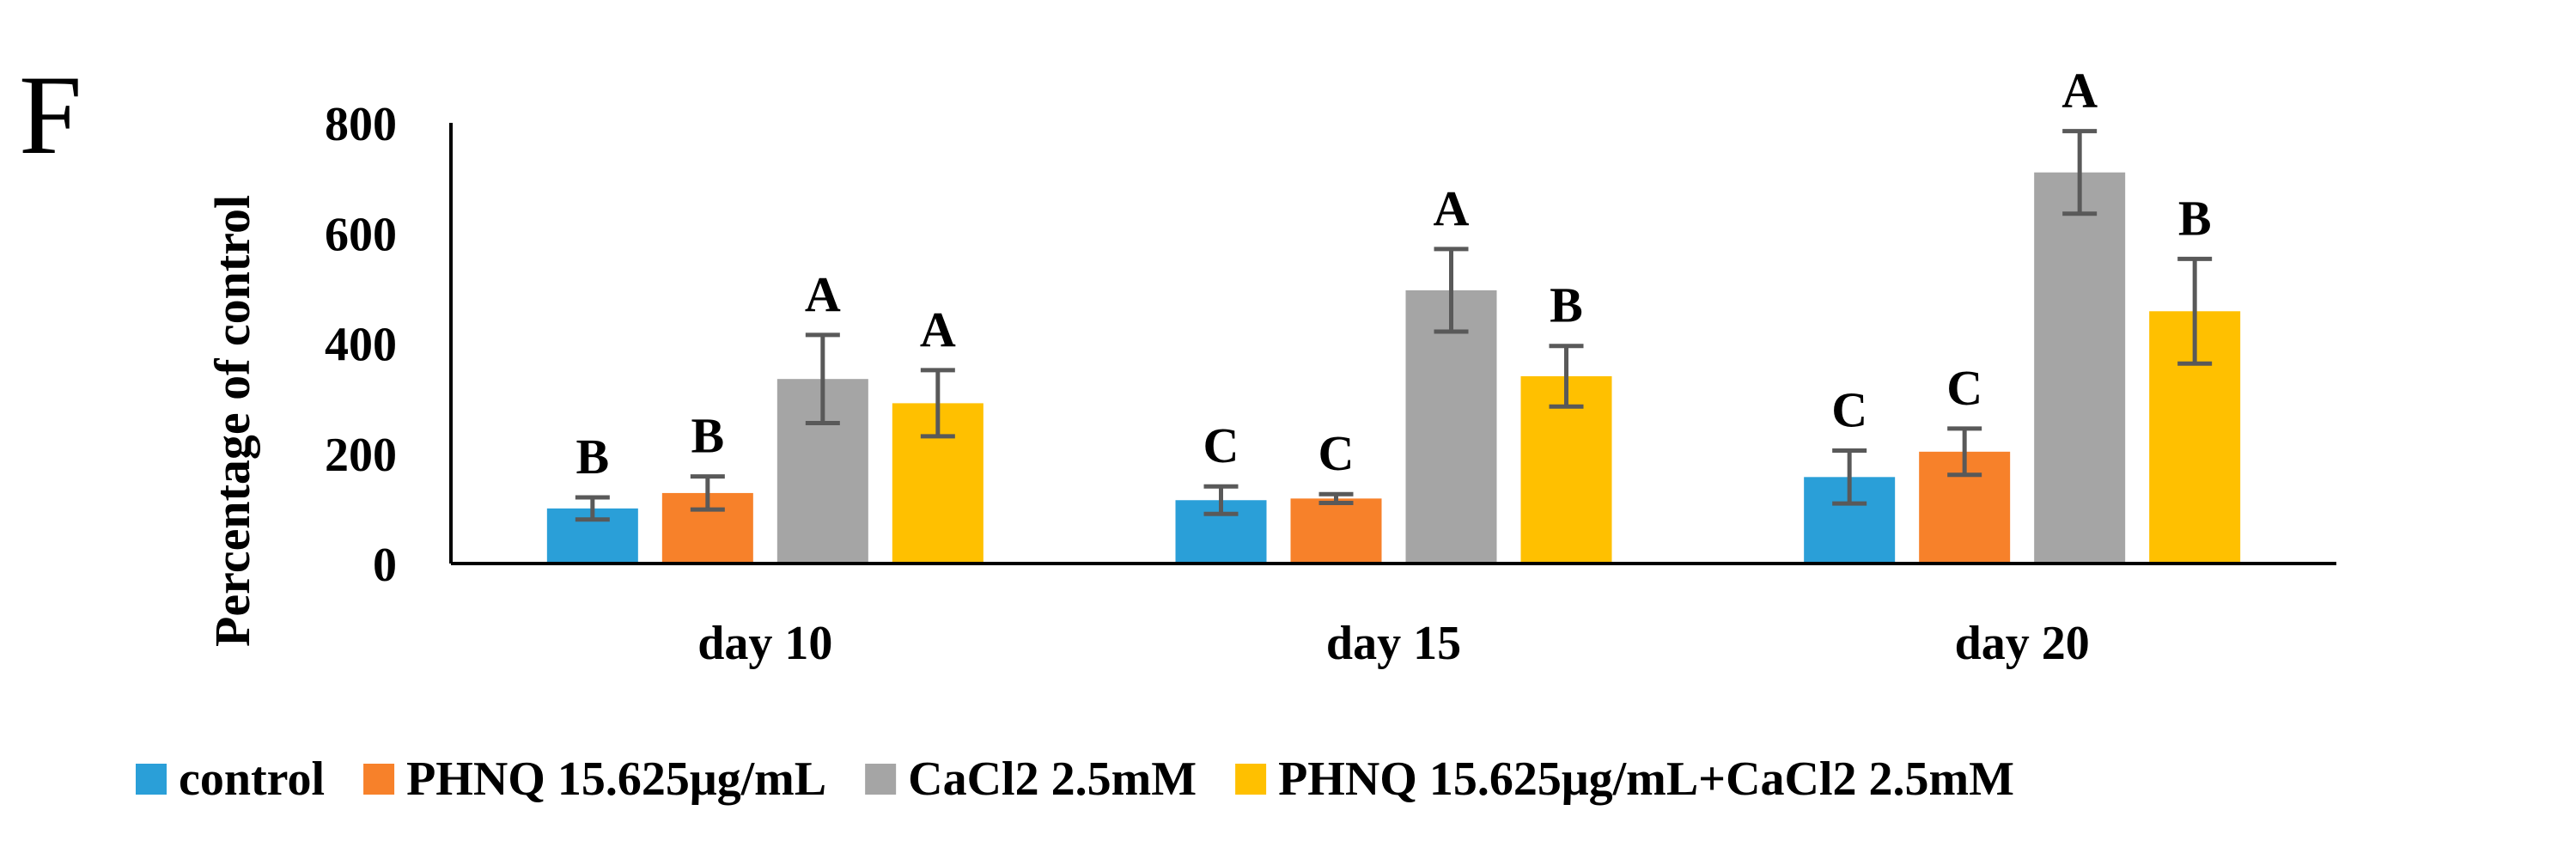 Image resolution: width=2576 pixels, height=841 pixels. What do you see at coordinates (1052, 780) in the screenshot?
I see `legend-label: CaCl2 2.5mM` at bounding box center [1052, 780].